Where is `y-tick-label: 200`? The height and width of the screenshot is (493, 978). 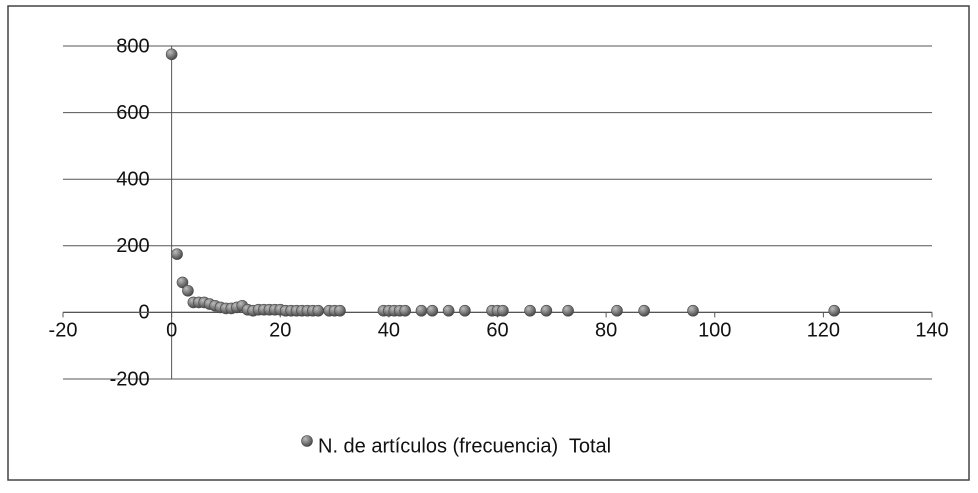 y-tick-label: 200 is located at coordinates (132, 246).